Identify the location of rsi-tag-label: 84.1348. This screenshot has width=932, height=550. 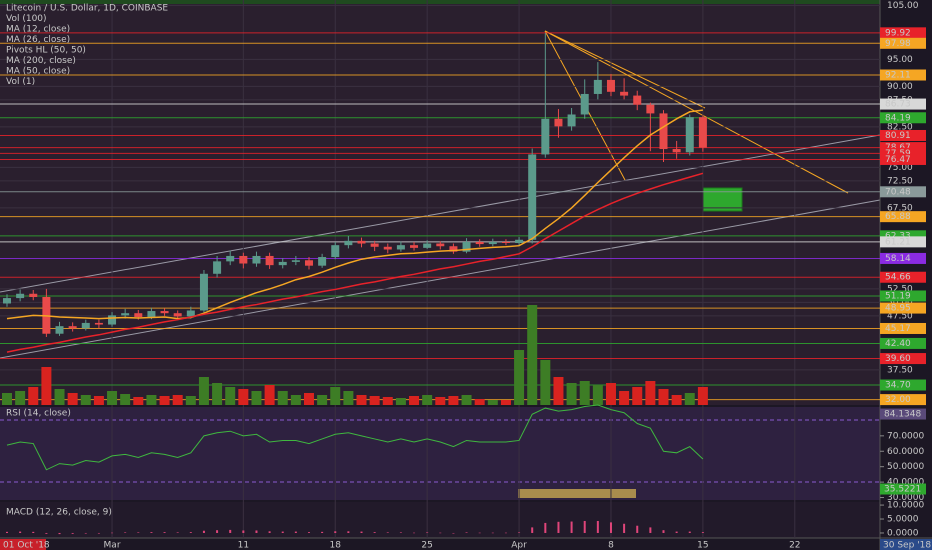
(902, 415).